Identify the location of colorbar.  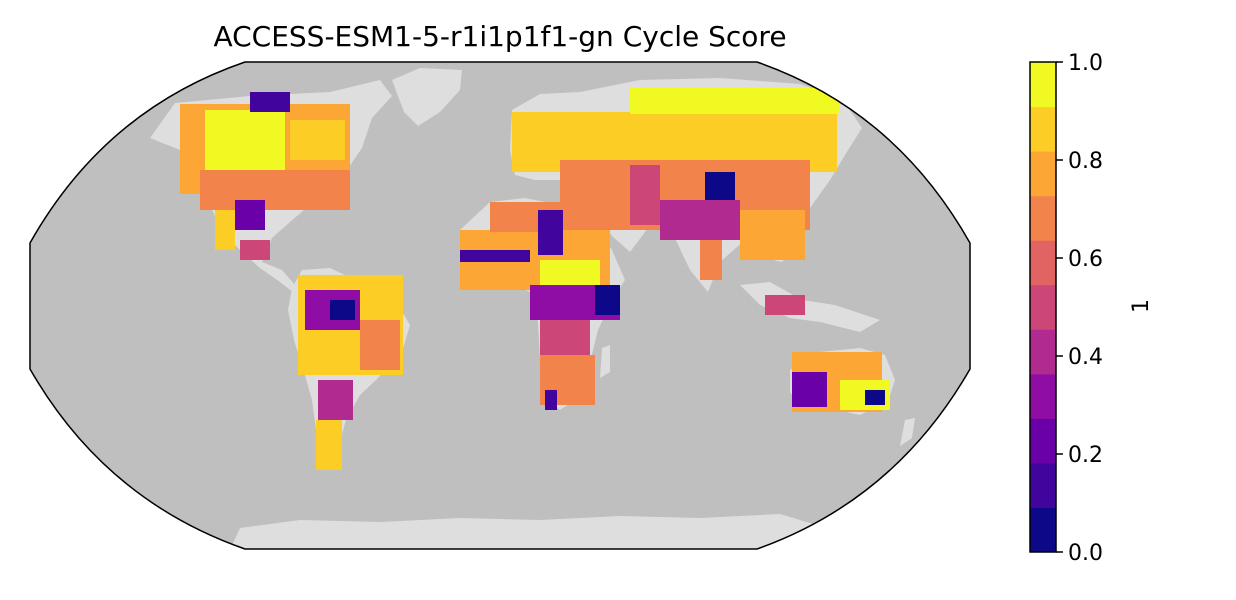
(1043, 307).